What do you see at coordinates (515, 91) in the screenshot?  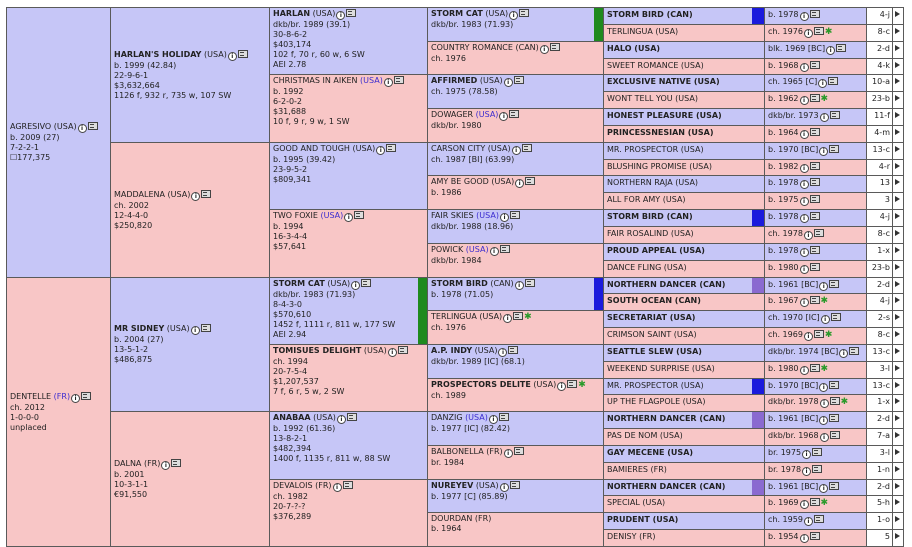 I see `pedigree-cell-g4: AFFIRMED (USA) i ch. 1975 (78.58)` at bounding box center [515, 91].